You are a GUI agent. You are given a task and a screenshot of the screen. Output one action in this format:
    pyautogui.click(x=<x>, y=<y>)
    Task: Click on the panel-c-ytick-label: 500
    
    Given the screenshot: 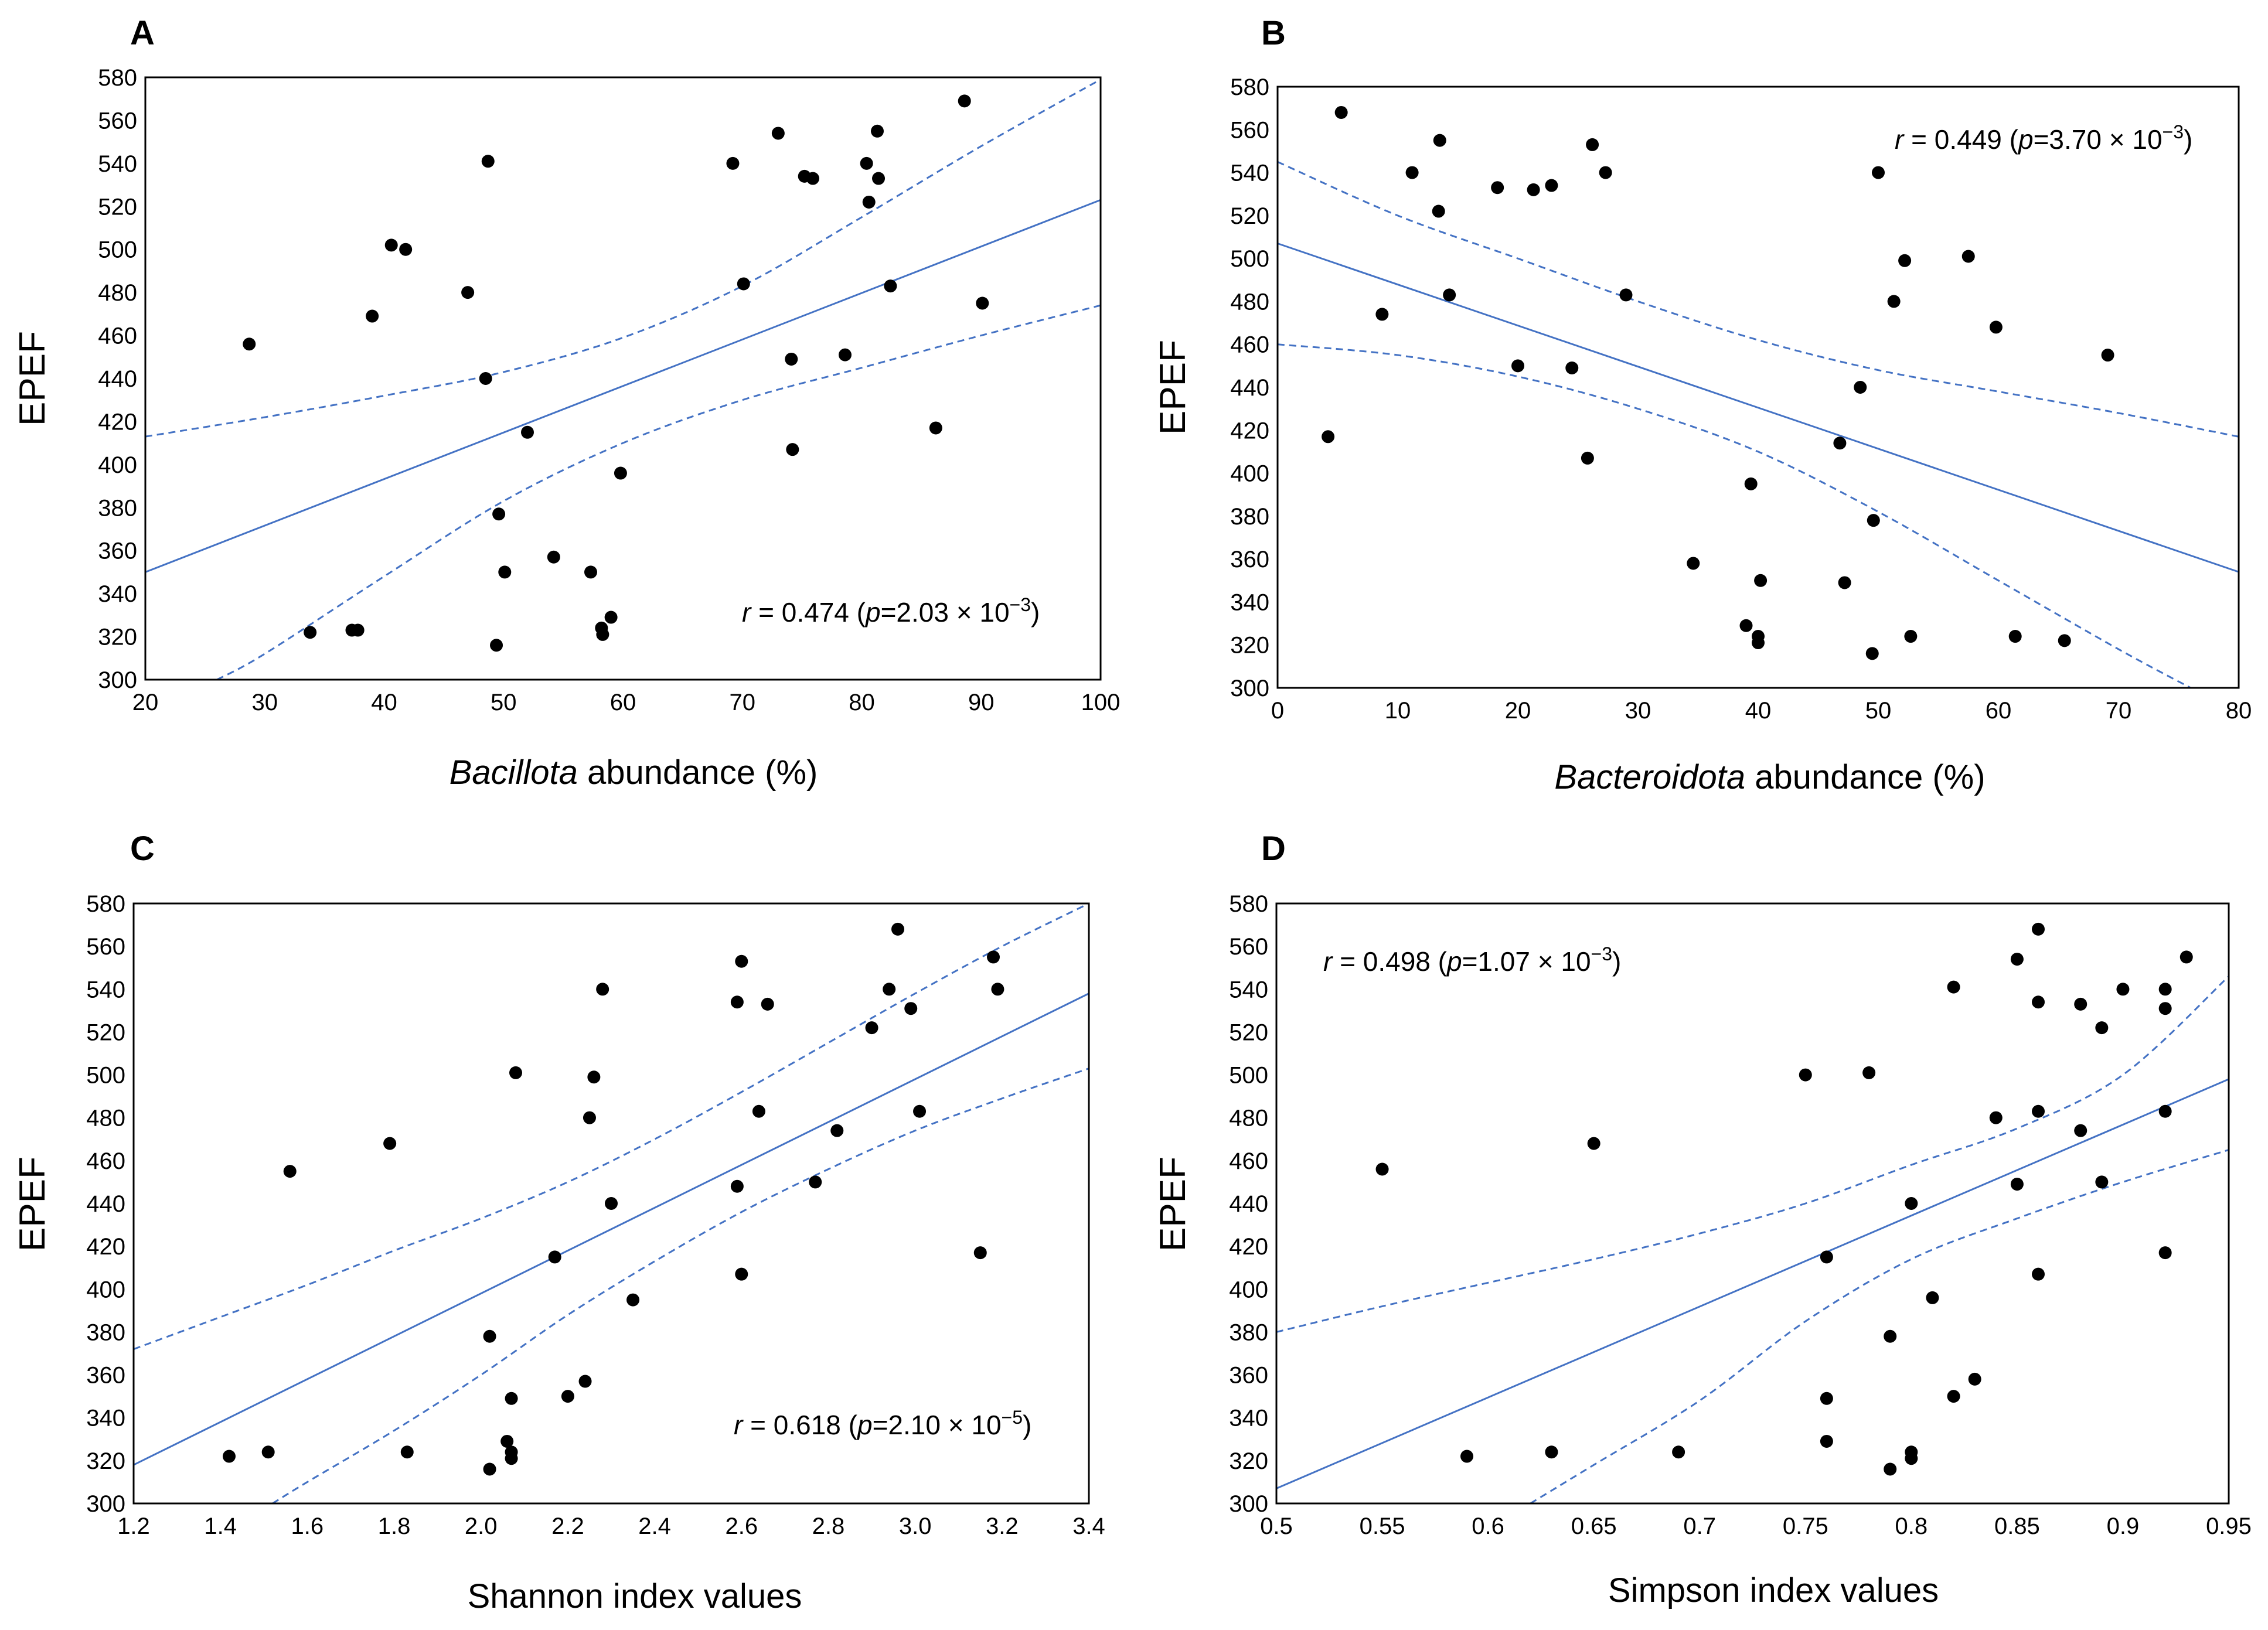 What is the action you would take?
    pyautogui.click(x=105, y=1076)
    